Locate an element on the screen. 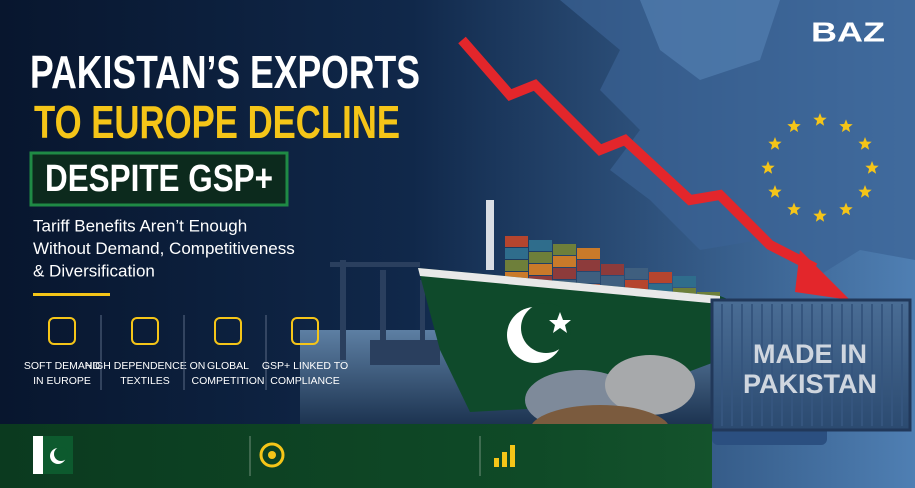 This screenshot has height=488, width=915. badge: DESPITE GSP+ is located at coordinates (159, 179).